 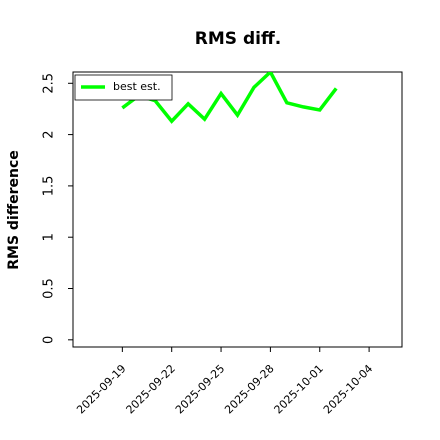 I want to click on x-tick-label: 2025-09-28, so click(x=249, y=389).